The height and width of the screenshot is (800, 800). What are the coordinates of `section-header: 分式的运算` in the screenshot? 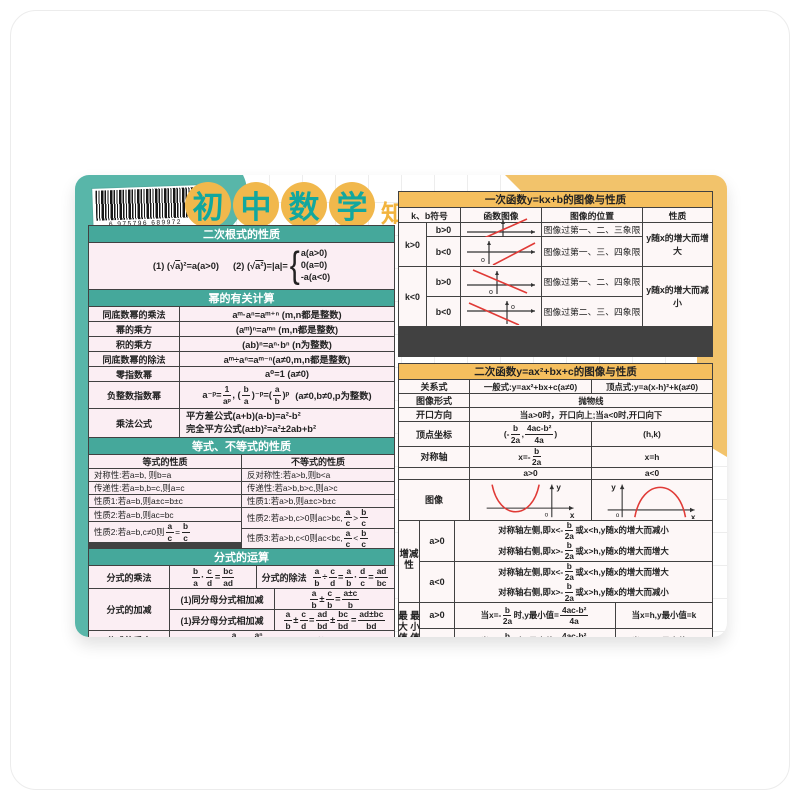 It's located at (241, 557).